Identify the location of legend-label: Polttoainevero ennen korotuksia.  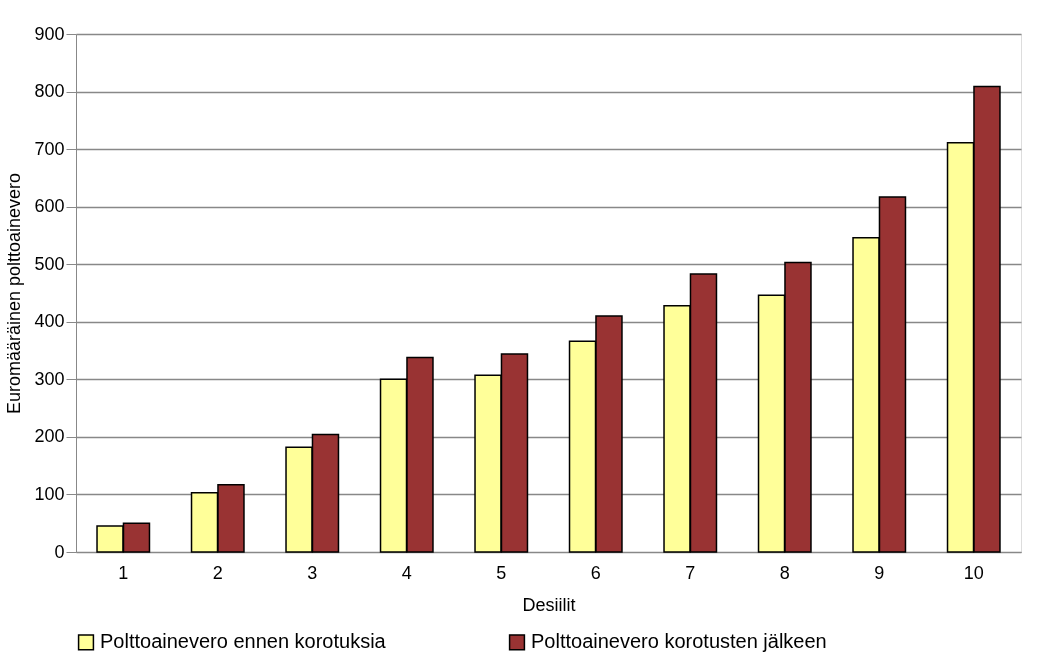
(243, 641).